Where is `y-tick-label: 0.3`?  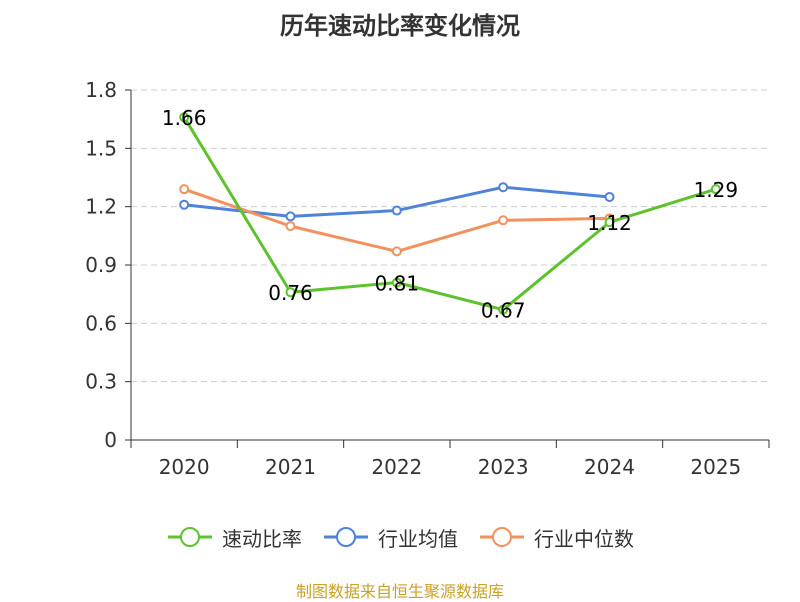
y-tick-label: 0.3 is located at coordinates (101, 382).